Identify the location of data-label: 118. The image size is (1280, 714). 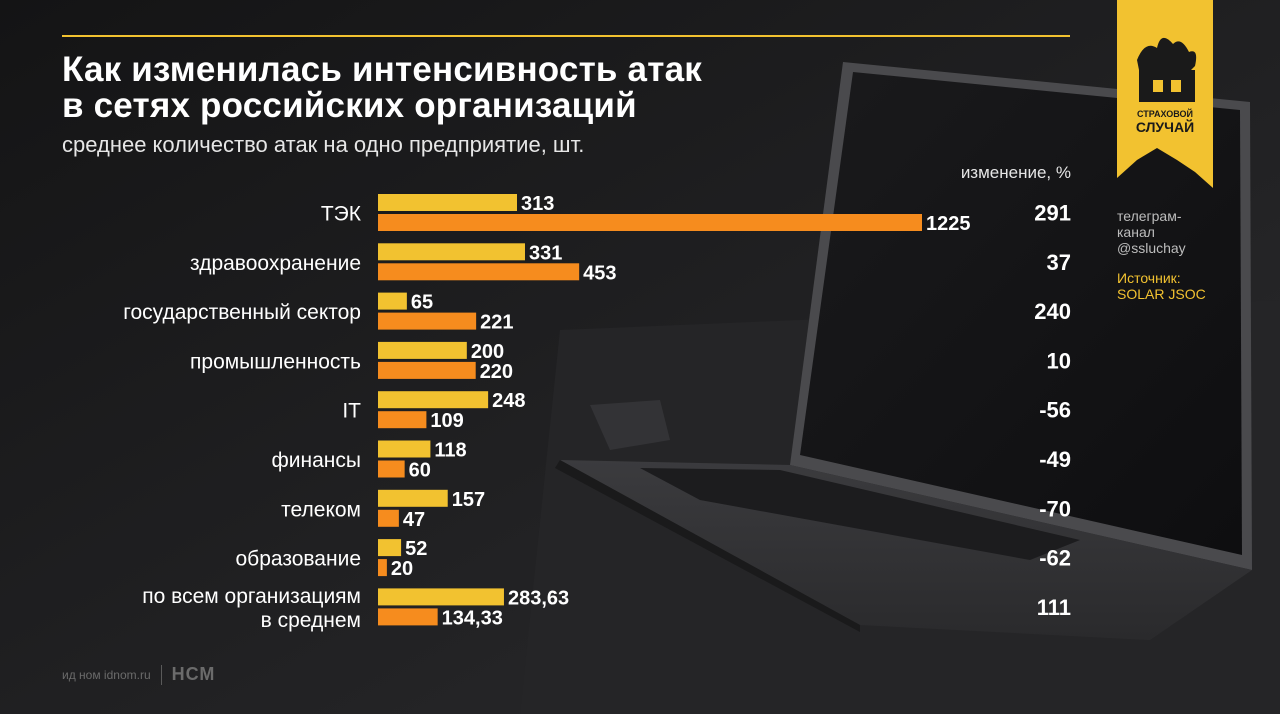
(450, 451).